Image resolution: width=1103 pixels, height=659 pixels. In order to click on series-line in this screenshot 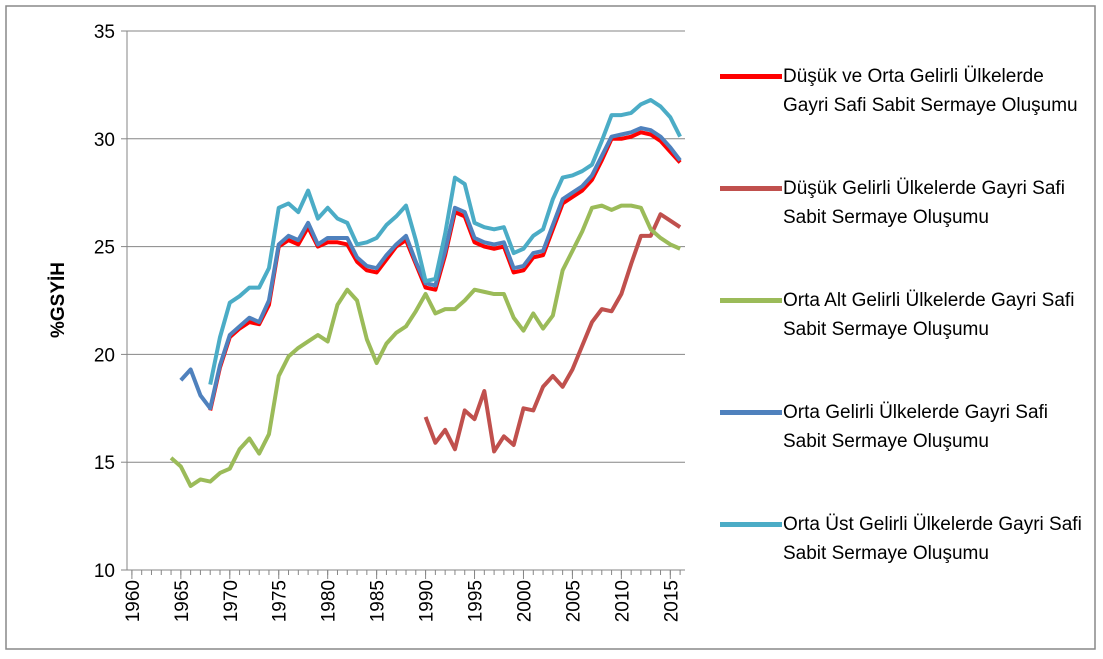, I will do `click(552, 333)`.